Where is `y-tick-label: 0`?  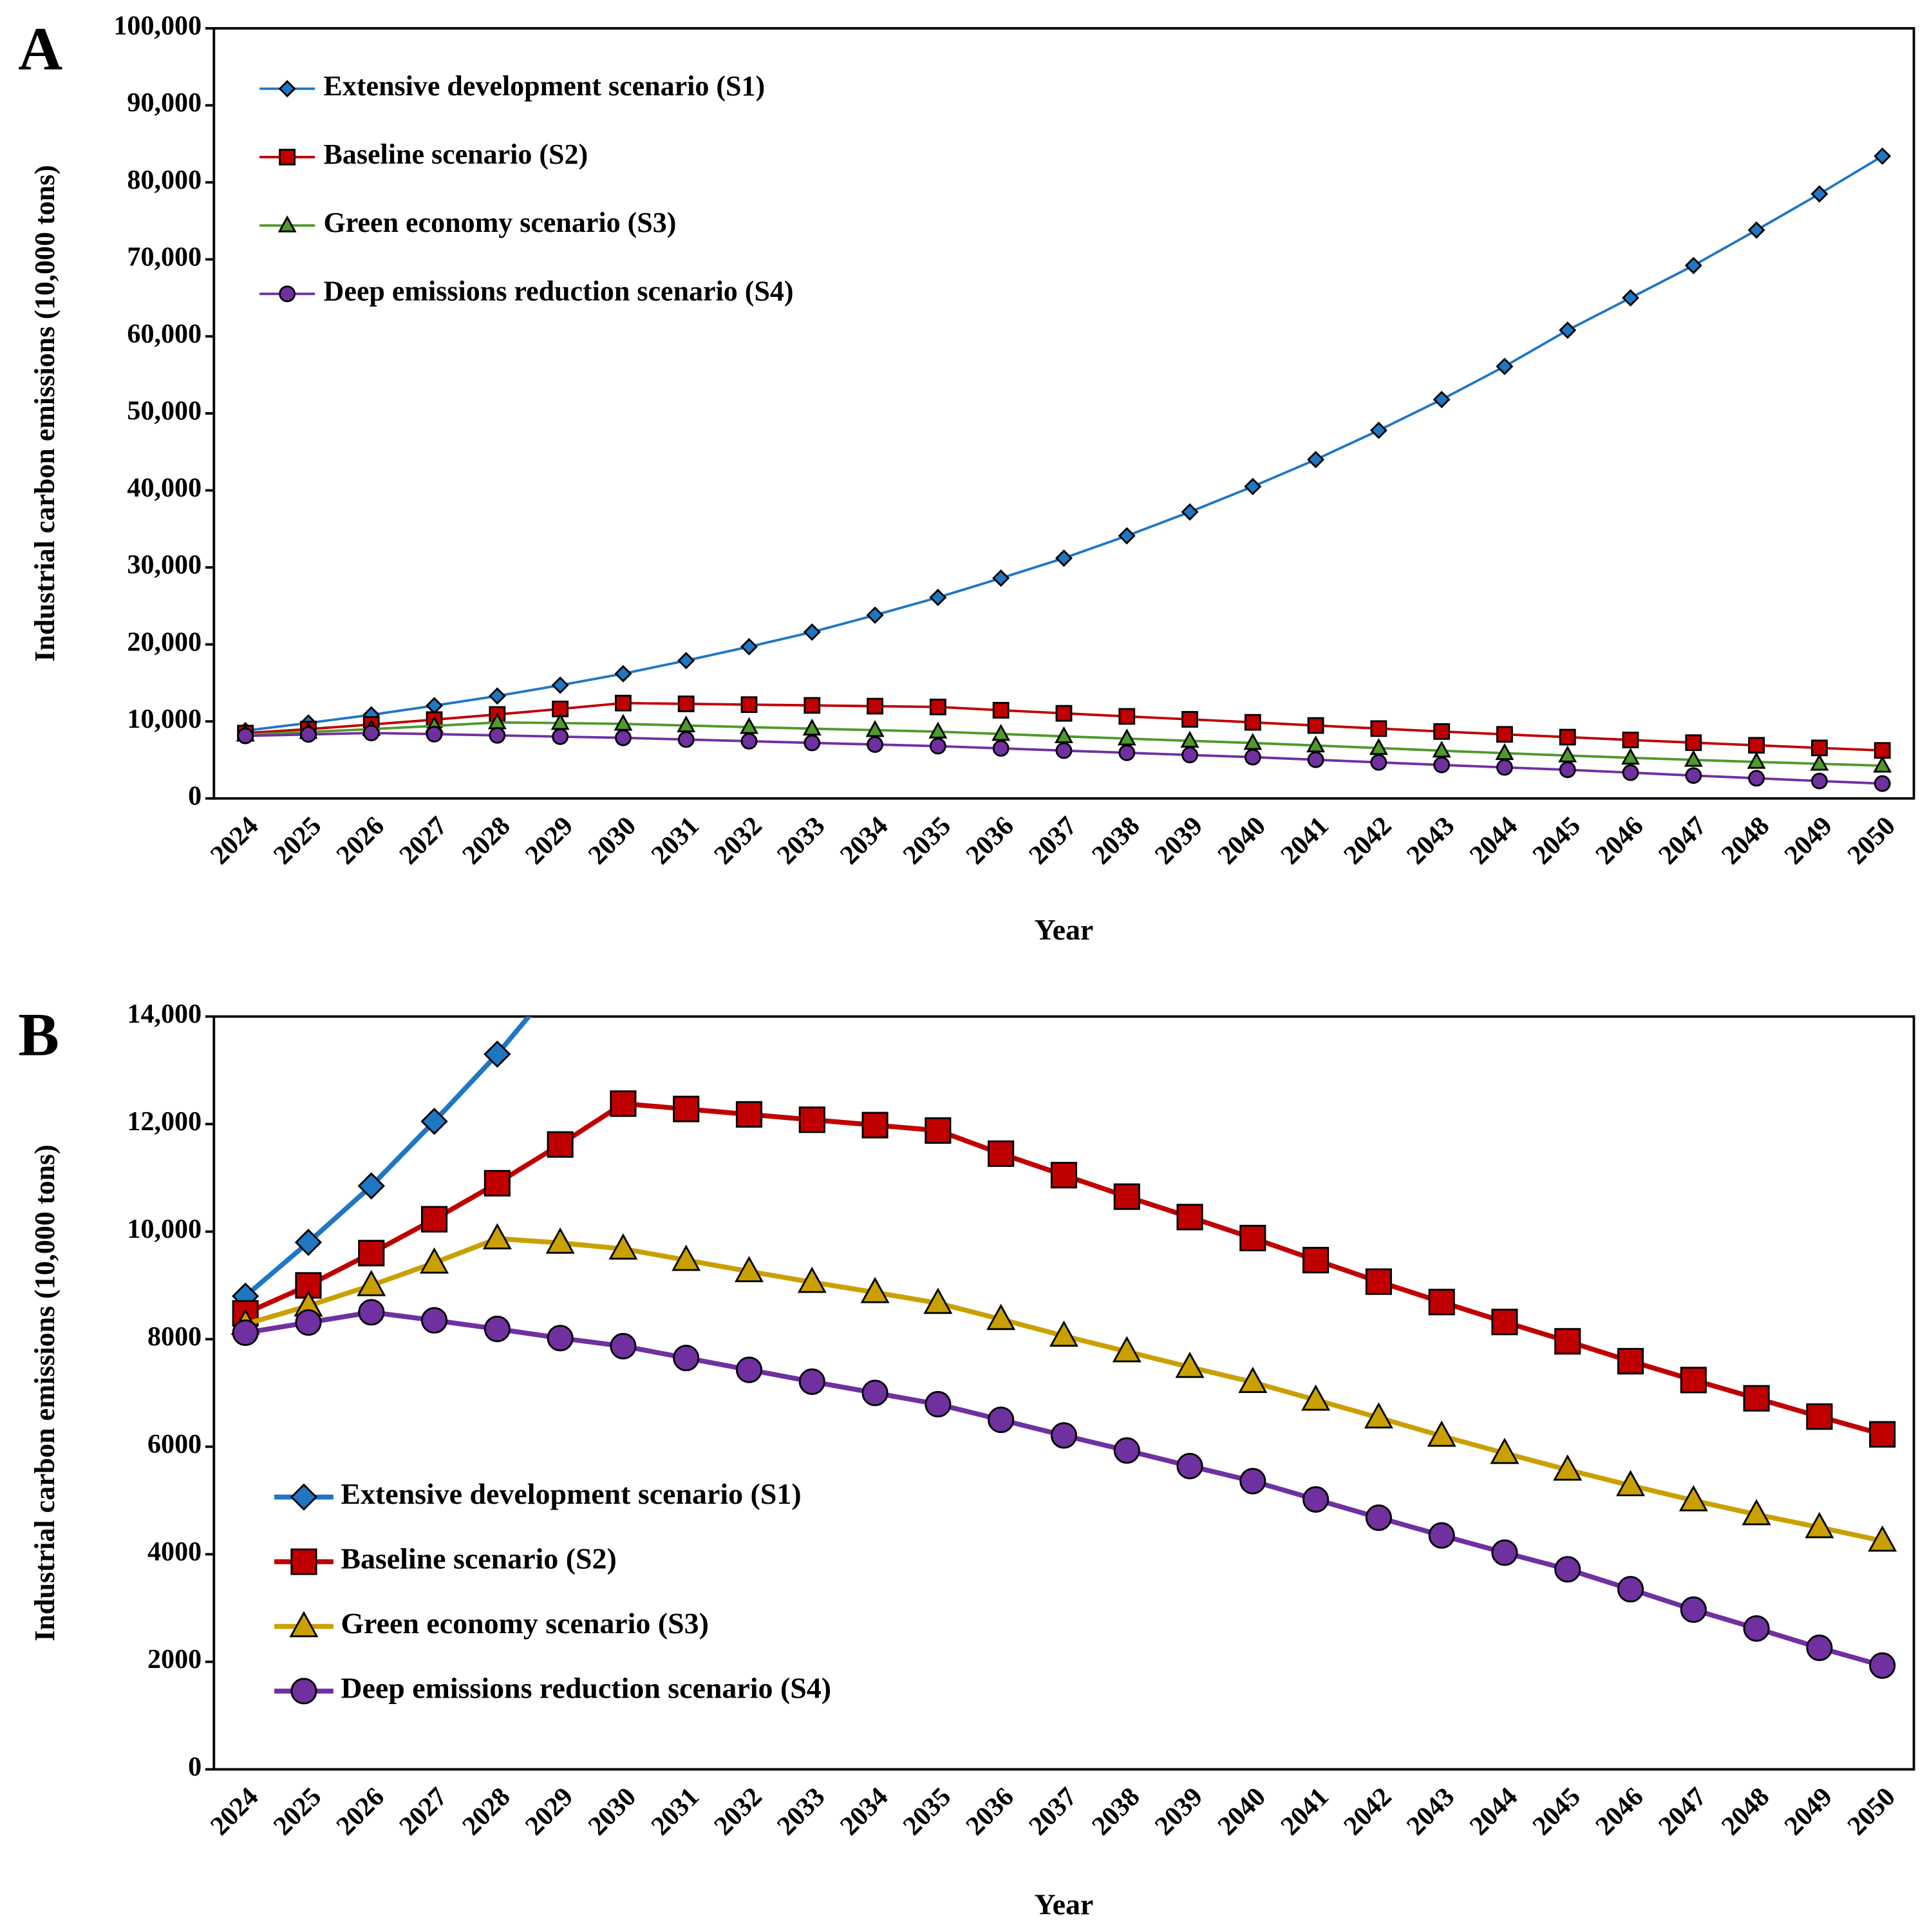 y-tick-label: 0 is located at coordinates (195, 796).